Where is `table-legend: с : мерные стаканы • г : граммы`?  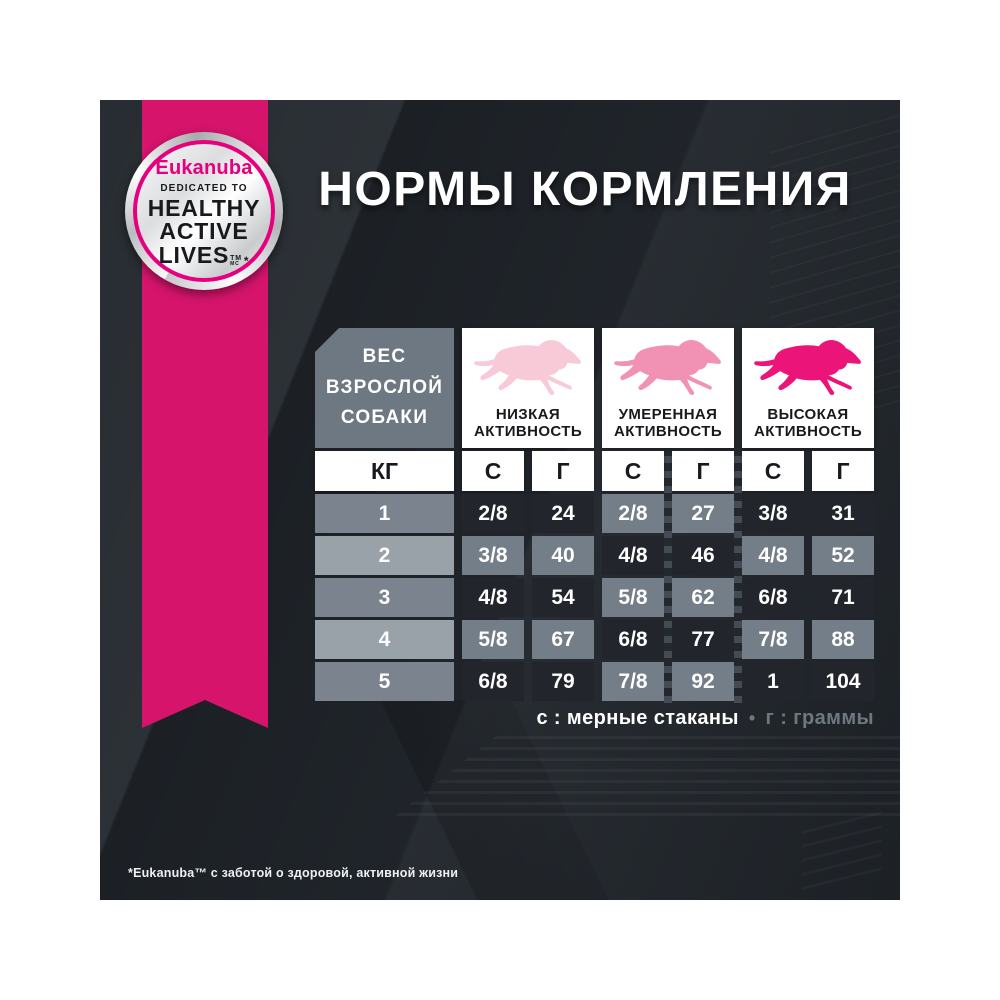
table-legend: с : мерные стаканы • г : граммы is located at coordinates (594, 718).